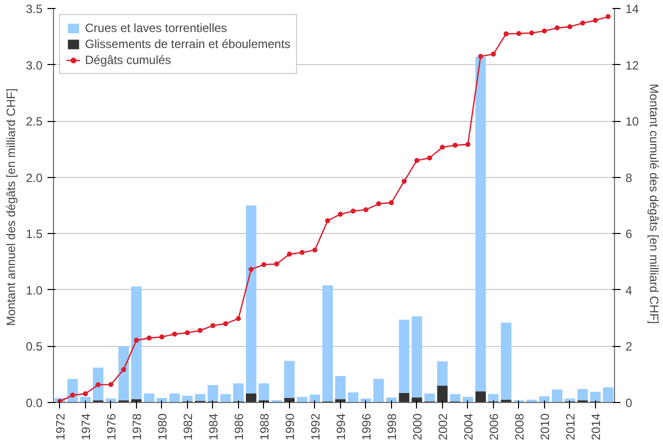  What do you see at coordinates (128, 60) in the screenshot?
I see `legend-label: Dégâts cumulés` at bounding box center [128, 60].